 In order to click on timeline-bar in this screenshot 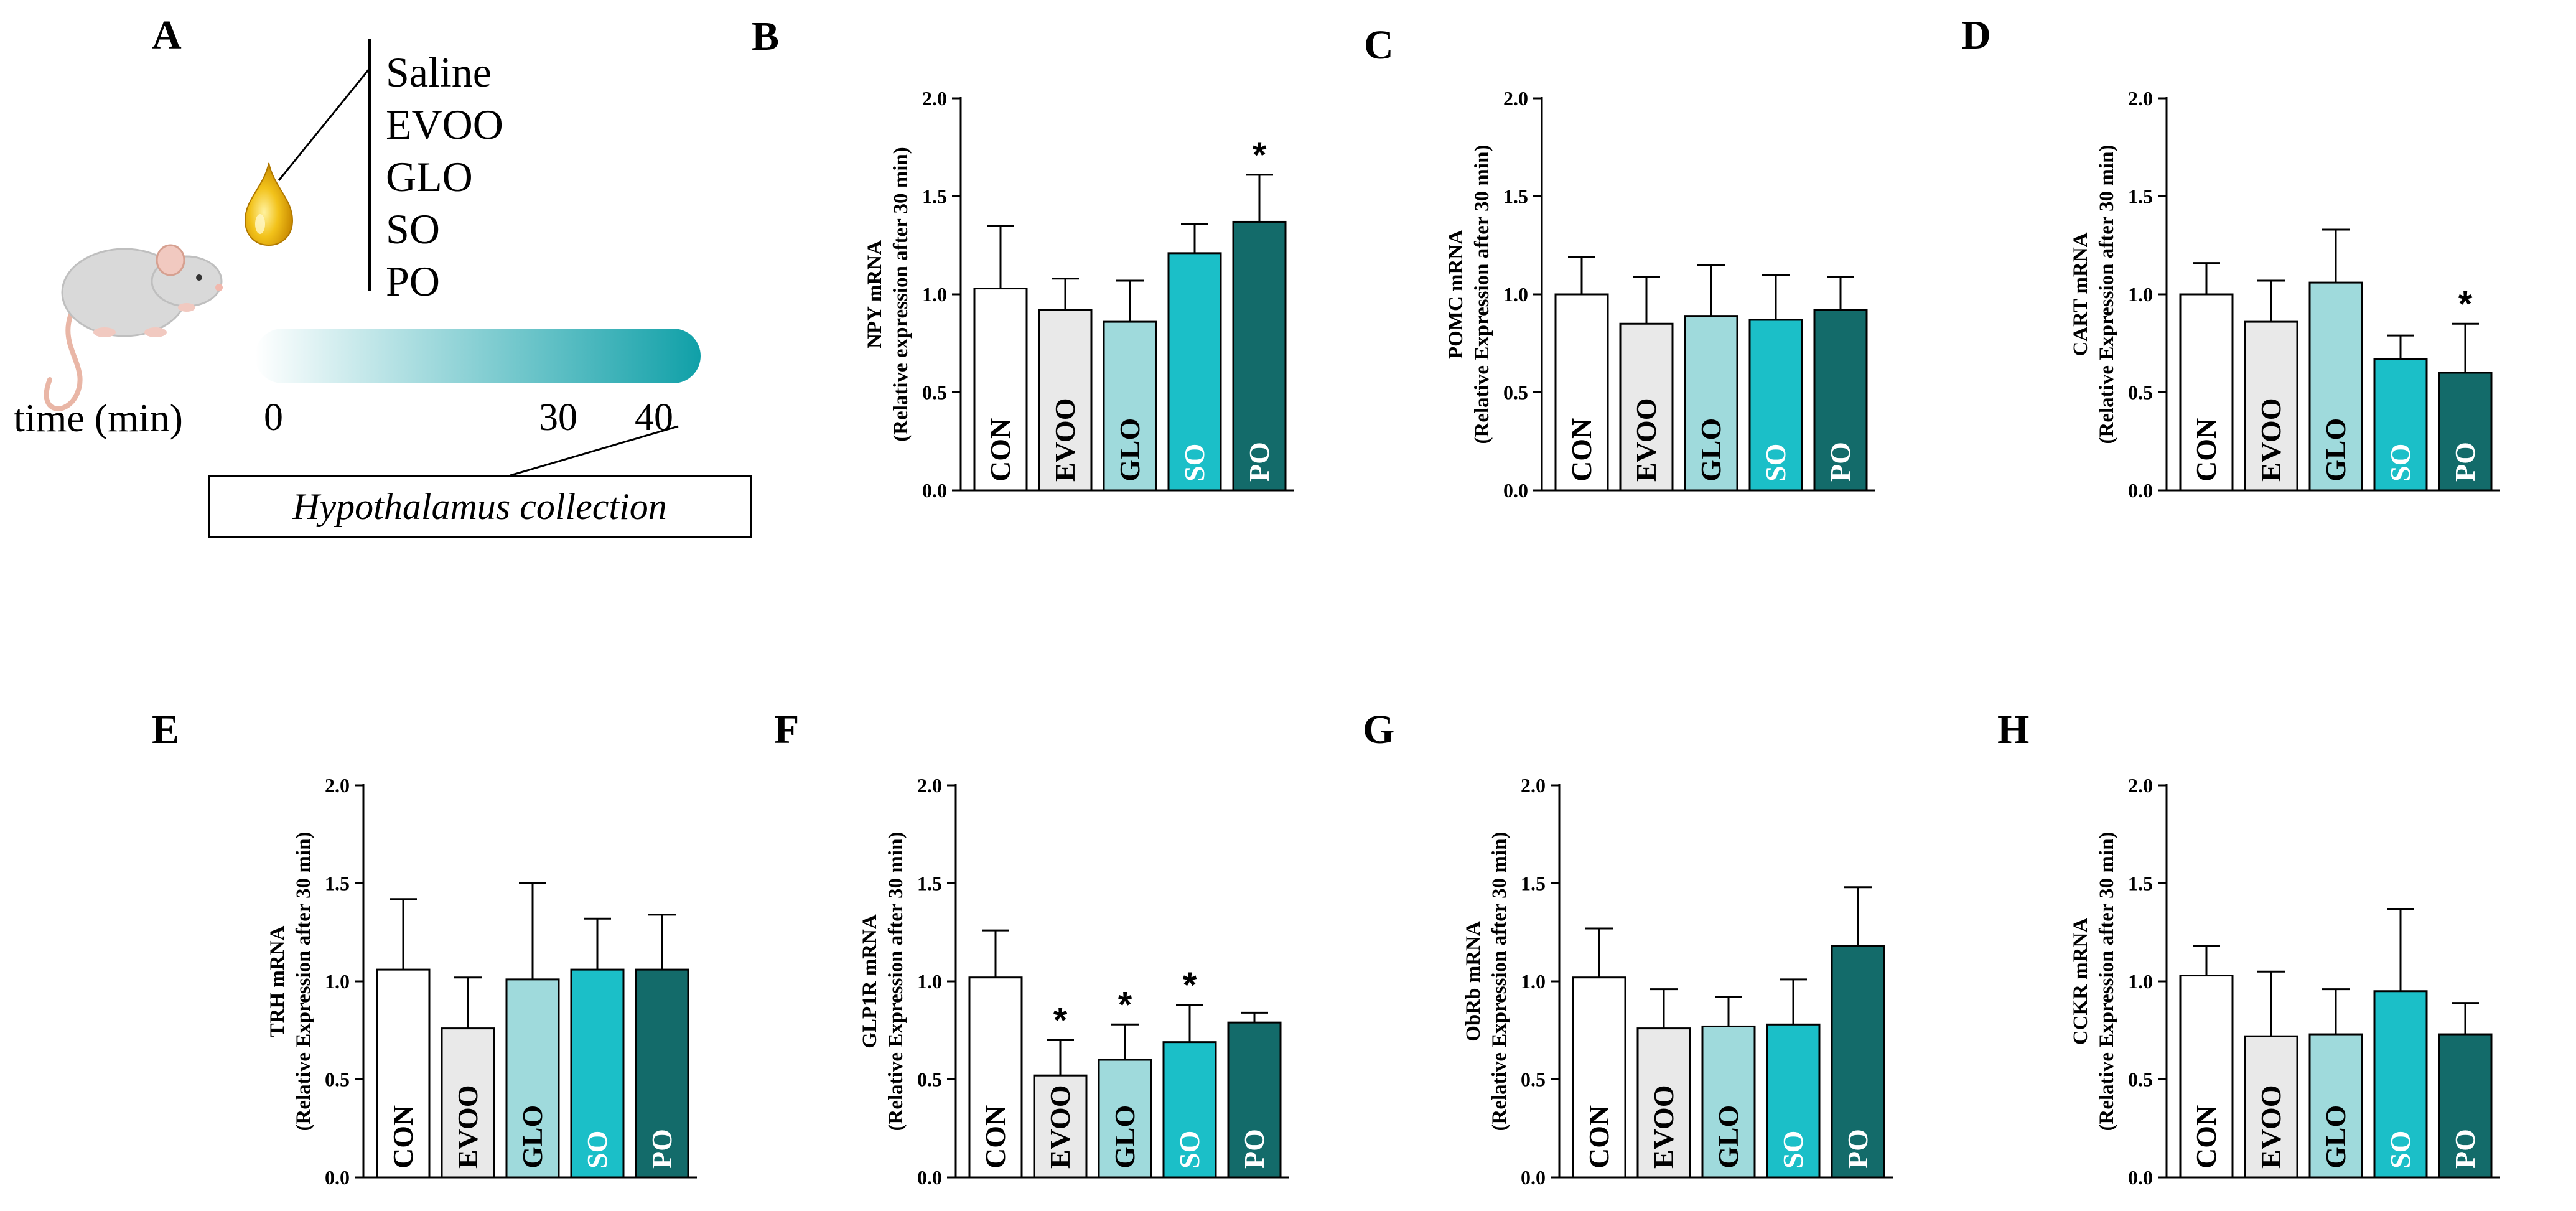, I will do `click(478, 356)`.